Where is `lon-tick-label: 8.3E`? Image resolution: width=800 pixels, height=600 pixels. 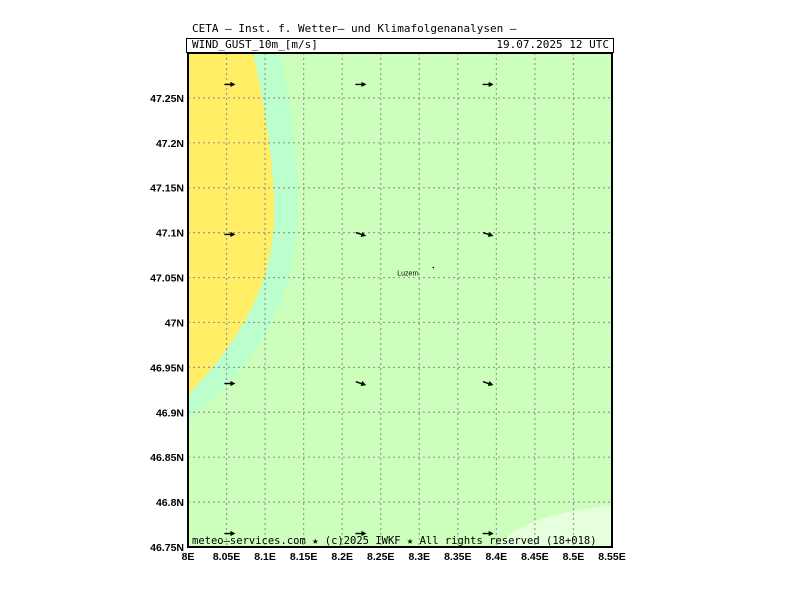
lon-tick-label: 8.3E is located at coordinates (419, 557).